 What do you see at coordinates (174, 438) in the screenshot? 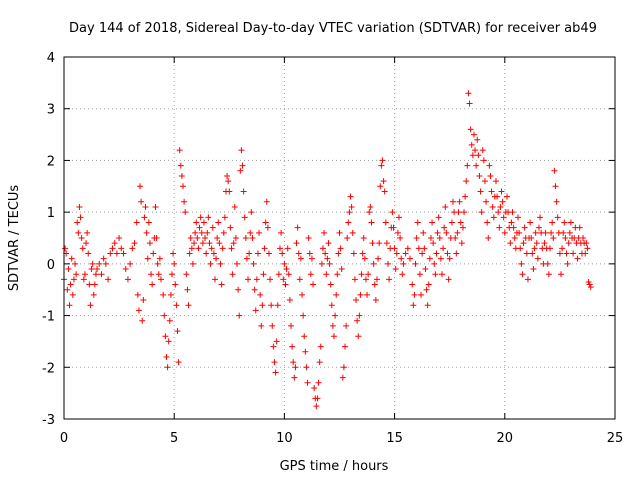
I see `x-tick-label: 5` at bounding box center [174, 438].